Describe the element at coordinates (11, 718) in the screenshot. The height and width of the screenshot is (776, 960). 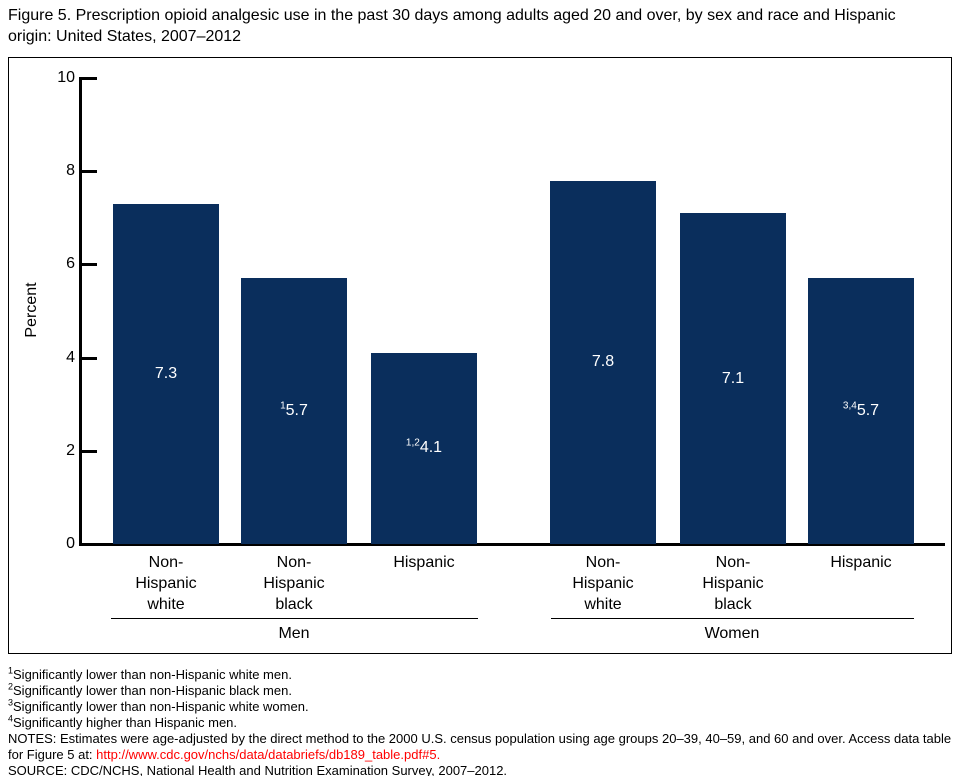
I see `footnote-marker: 4` at that location.